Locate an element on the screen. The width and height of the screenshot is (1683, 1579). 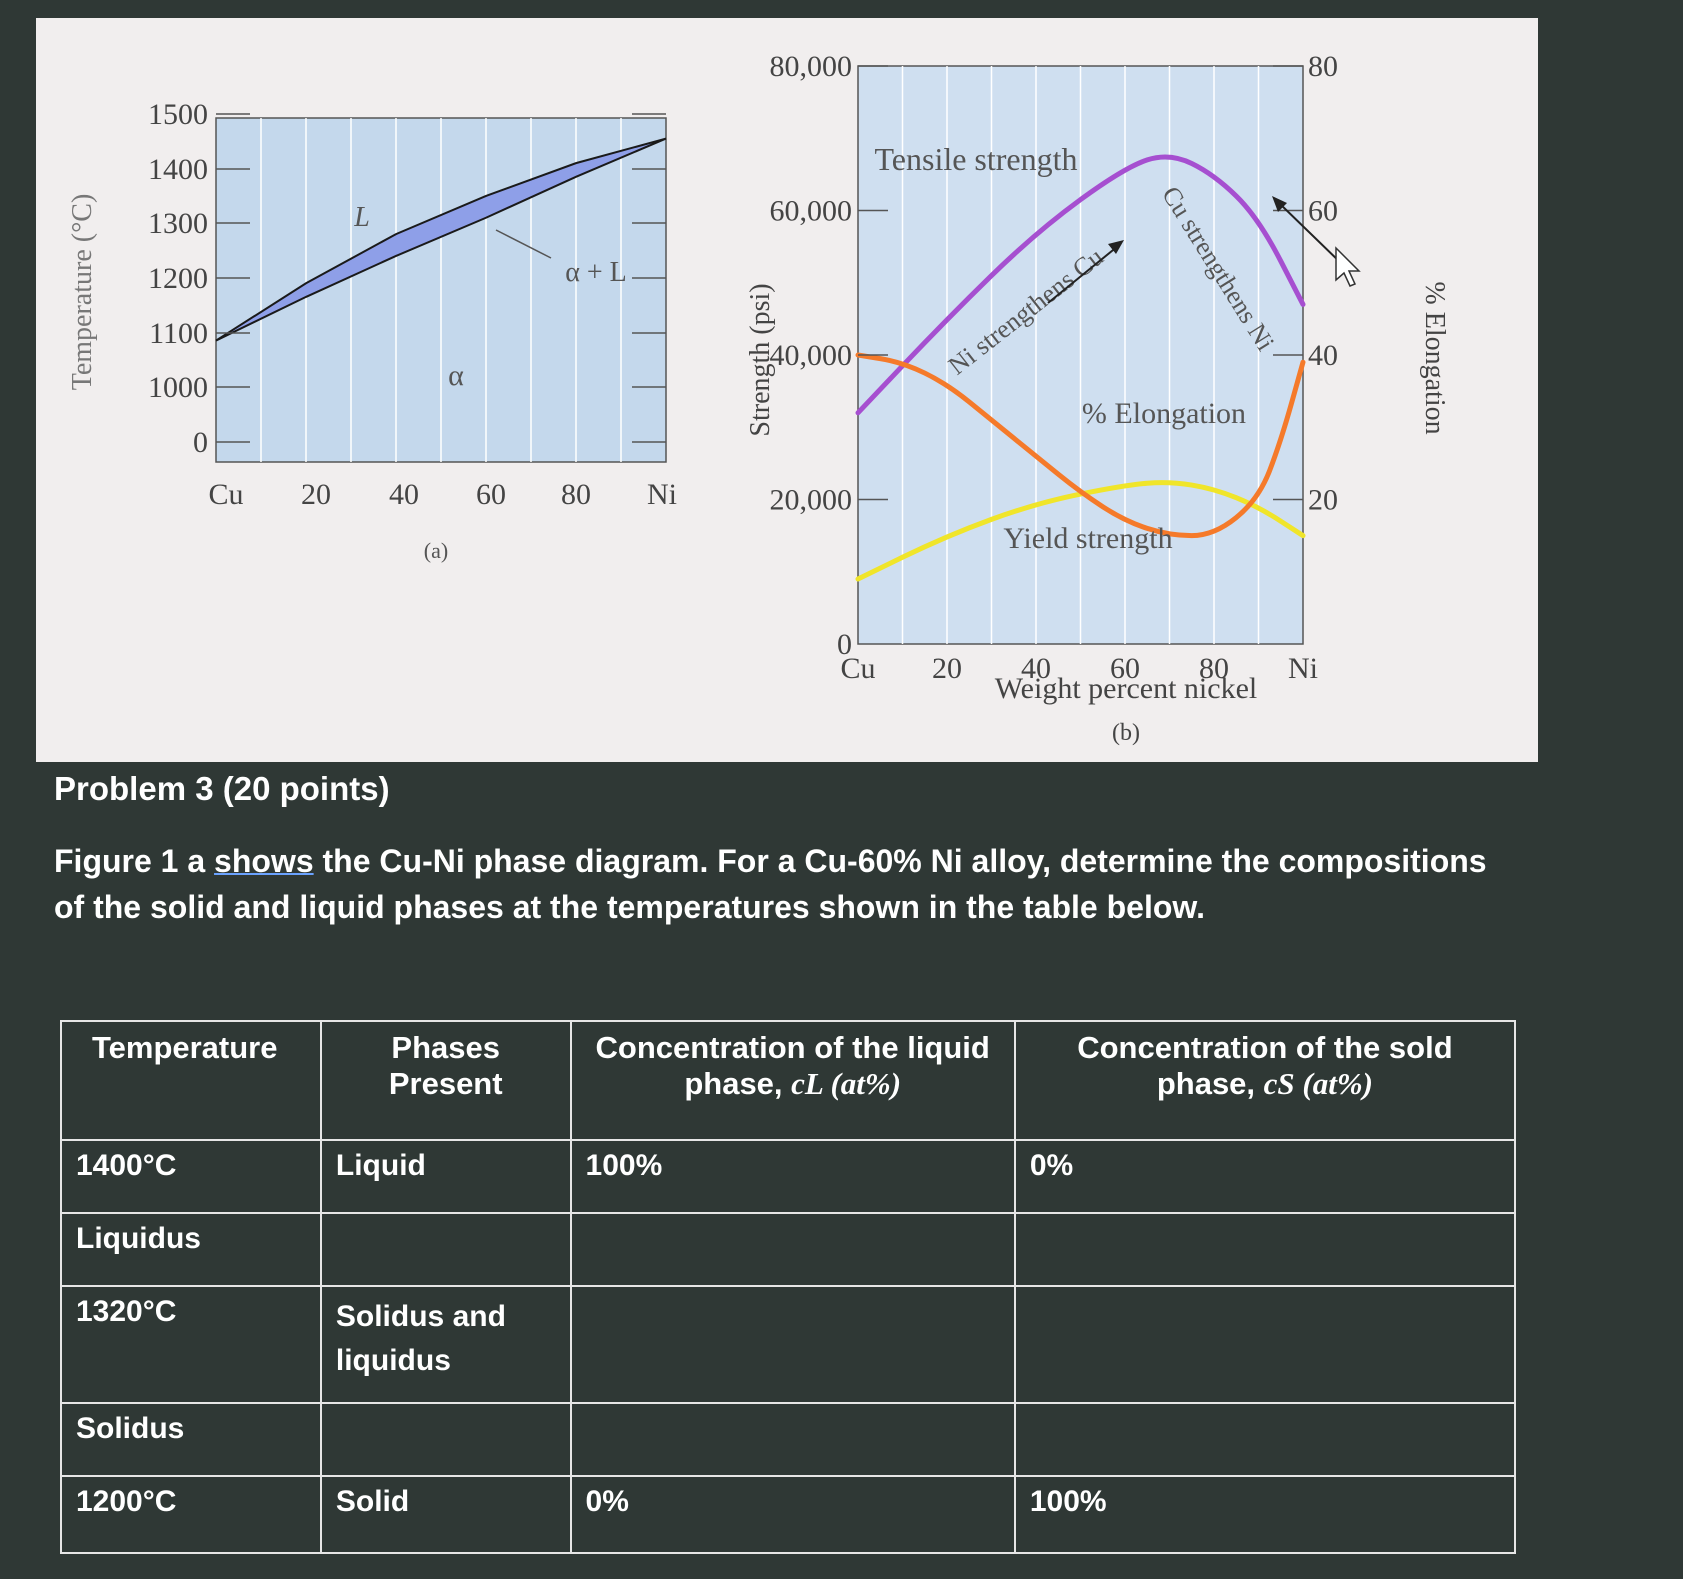
left-y-tick-label: 60,000 is located at coordinates (811, 211).